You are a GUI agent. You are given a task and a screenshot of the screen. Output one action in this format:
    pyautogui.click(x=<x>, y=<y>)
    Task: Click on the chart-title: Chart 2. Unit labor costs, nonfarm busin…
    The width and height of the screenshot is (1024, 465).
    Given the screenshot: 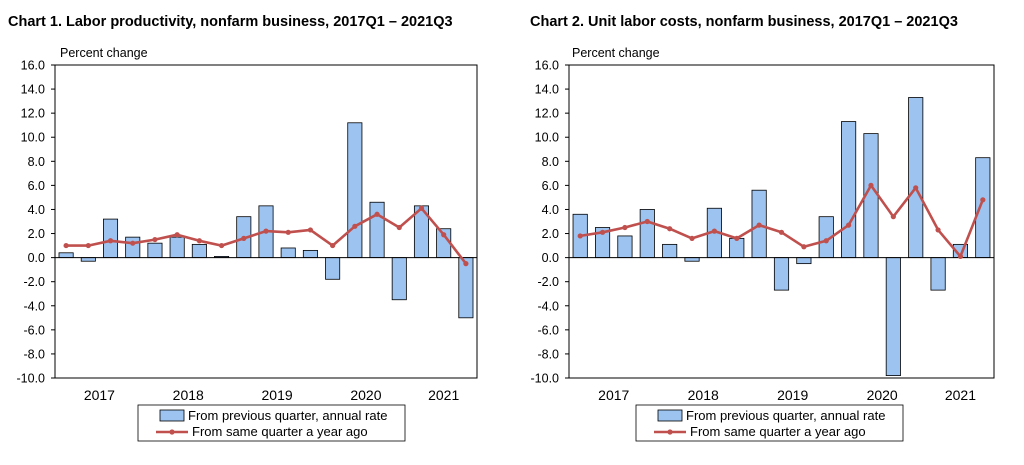 What is the action you would take?
    pyautogui.click(x=744, y=22)
    